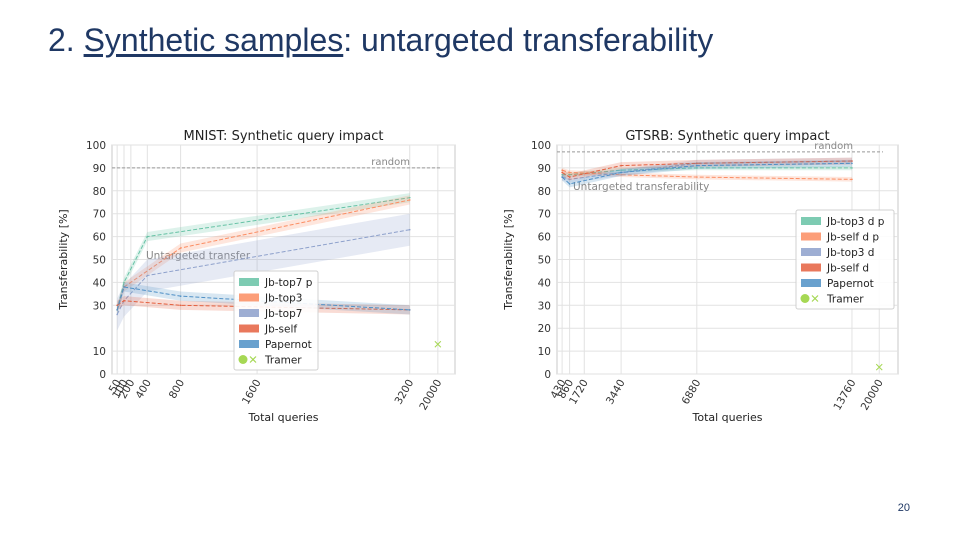 This screenshot has height=540, width=960. Describe the element at coordinates (249, 282) in the screenshot. I see `mnist-legend-item-jb-top7-p-swatch` at that location.